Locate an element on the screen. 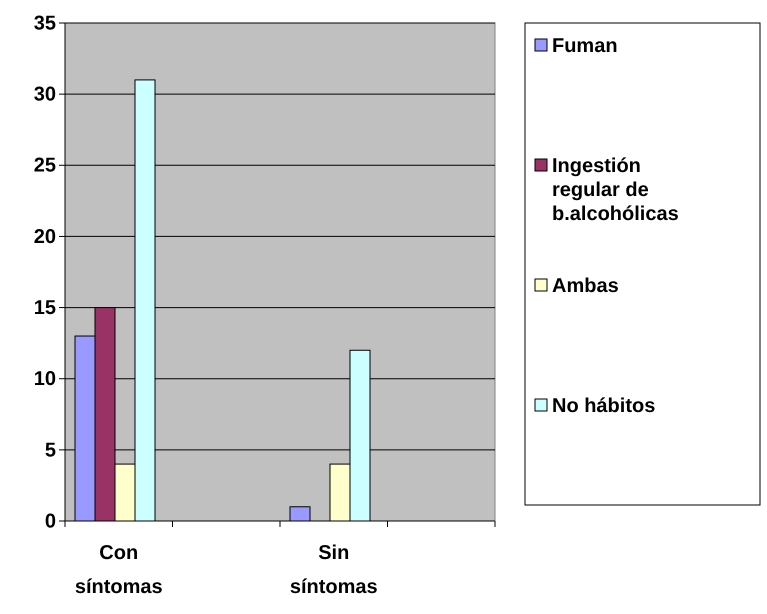  legend-label: Fuman is located at coordinates (585, 46).